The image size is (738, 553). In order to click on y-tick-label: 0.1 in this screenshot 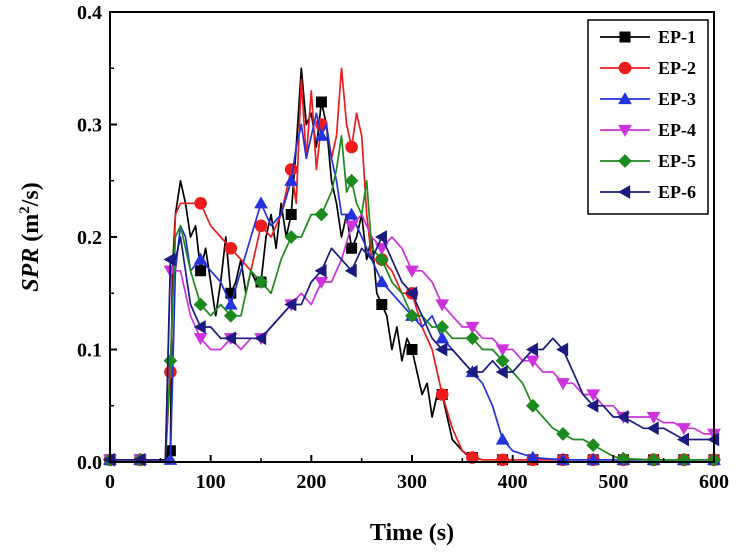, I will do `click(89, 351)`.